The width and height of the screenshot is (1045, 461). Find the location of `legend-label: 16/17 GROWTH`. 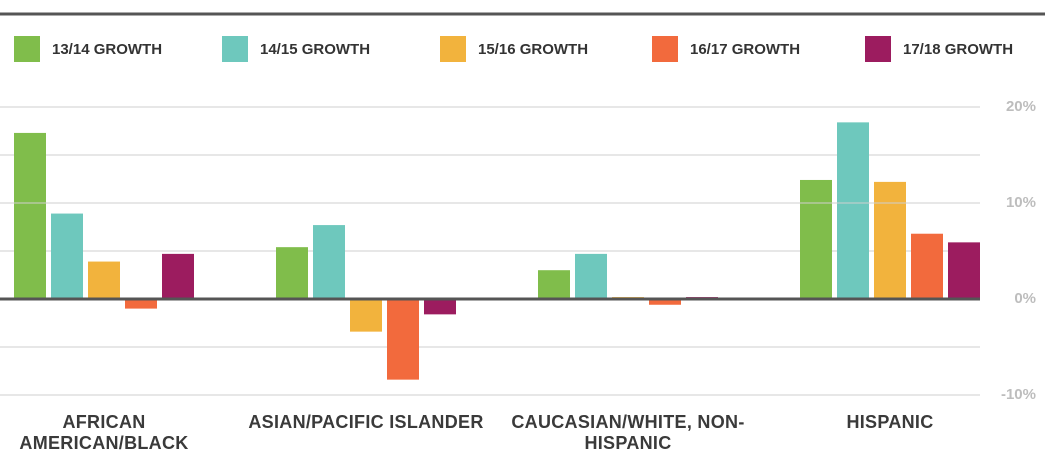

legend-label: 16/17 GROWTH is located at coordinates (745, 49).